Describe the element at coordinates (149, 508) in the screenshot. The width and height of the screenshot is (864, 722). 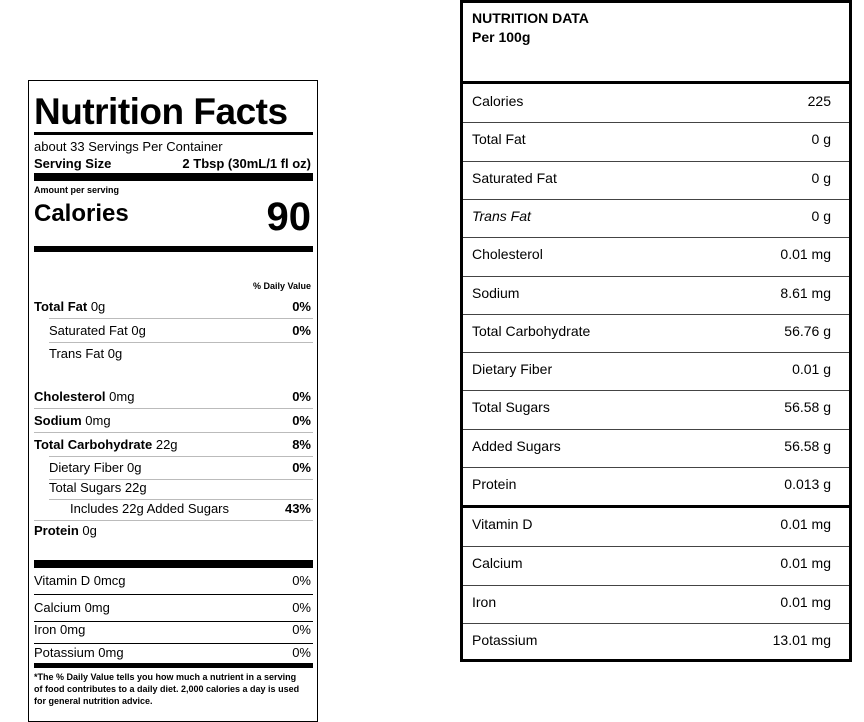
I see `nutrient-row: Includes 22g Added Sugars` at that location.